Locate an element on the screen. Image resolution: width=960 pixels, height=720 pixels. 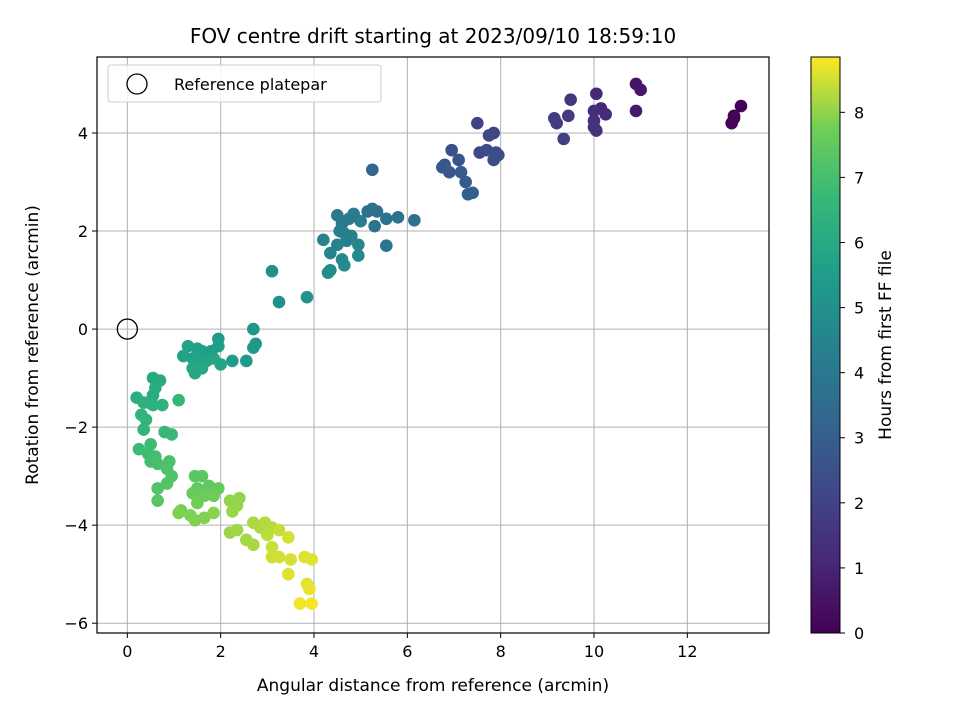
colorbar-tick-label: 7 is located at coordinates (859, 177).